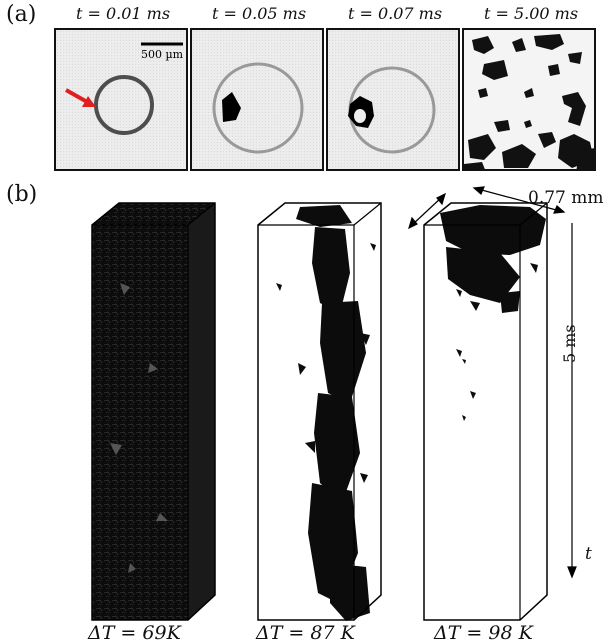 This screenshot has height=644, width=606. I want to click on time-axis-arrow, so click(572, 401).